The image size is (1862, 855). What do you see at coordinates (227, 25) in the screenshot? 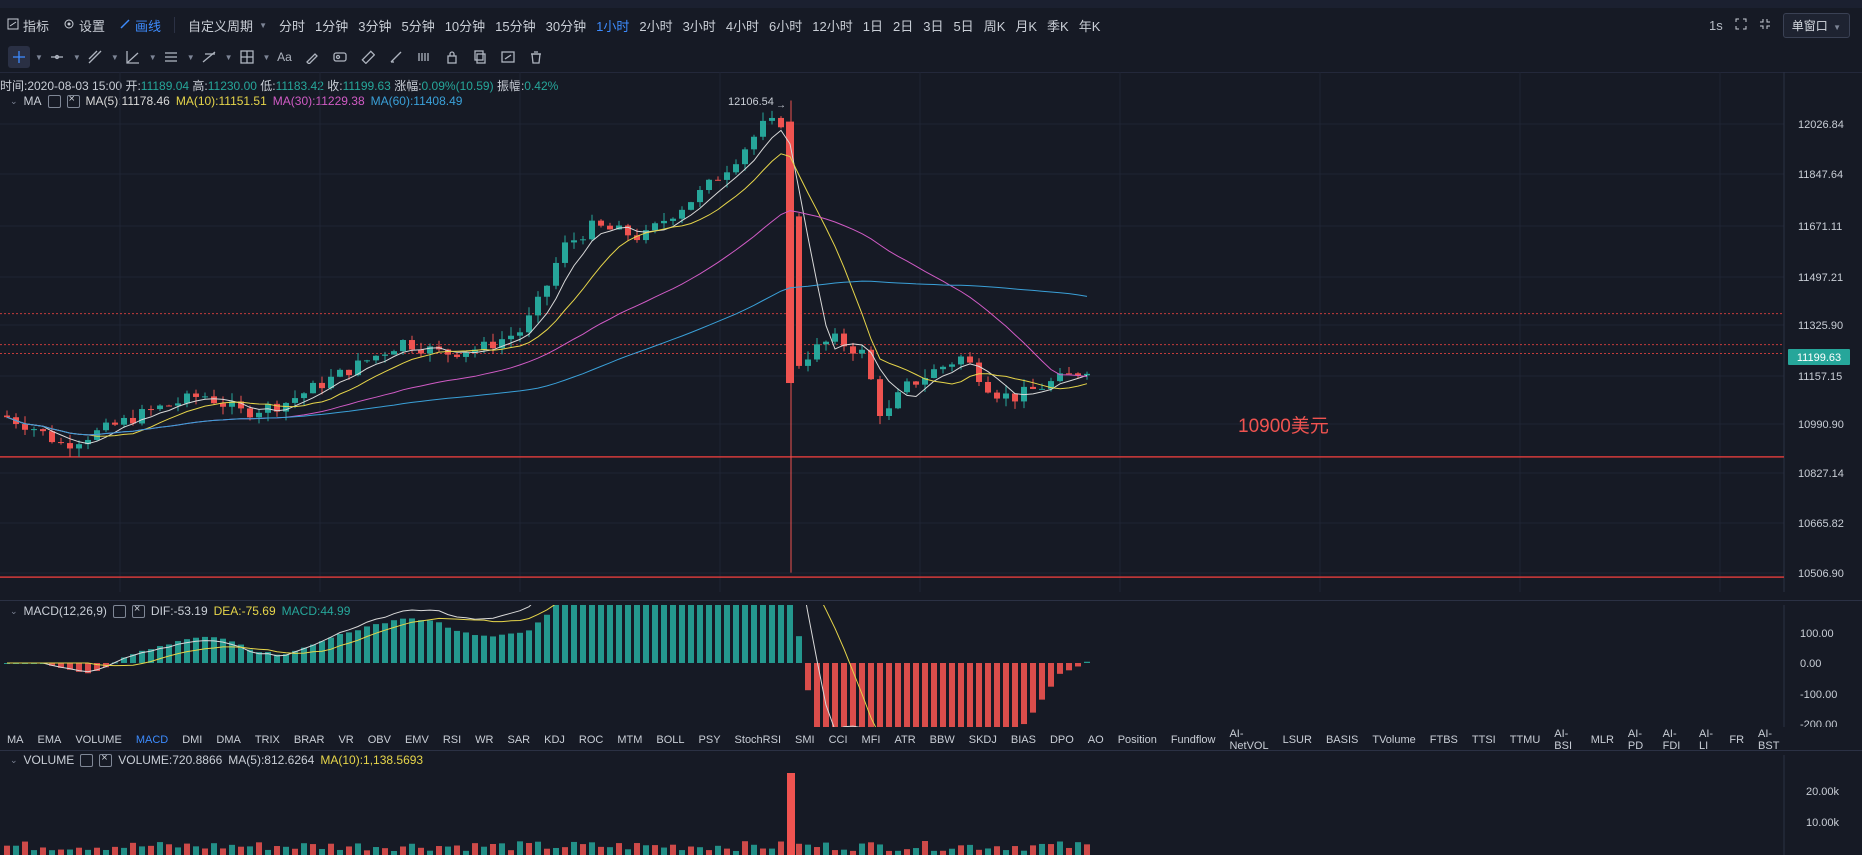
I see `custom-period-dropdown: 自定义周期 ▼` at bounding box center [227, 25].